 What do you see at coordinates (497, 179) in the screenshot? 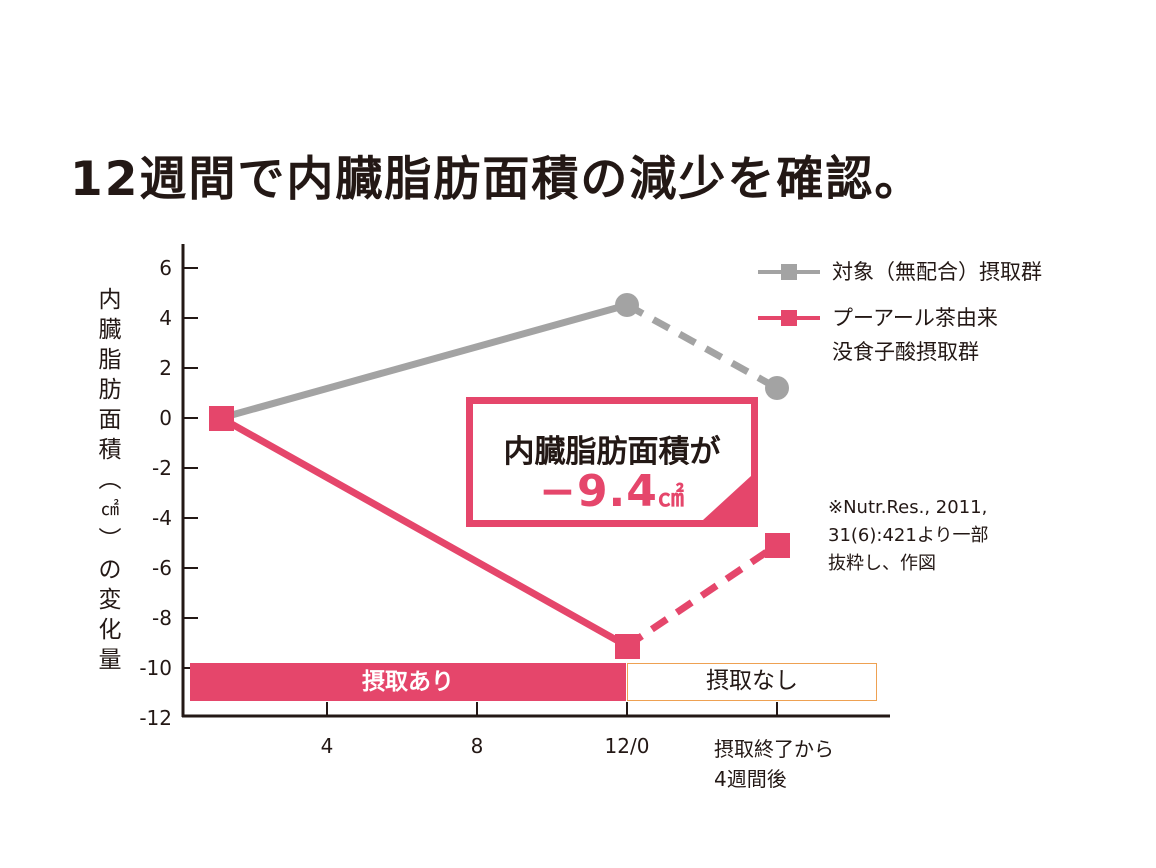
I see `page-title: 12週間で内臓脂肪面積の減少を確認。` at bounding box center [497, 179].